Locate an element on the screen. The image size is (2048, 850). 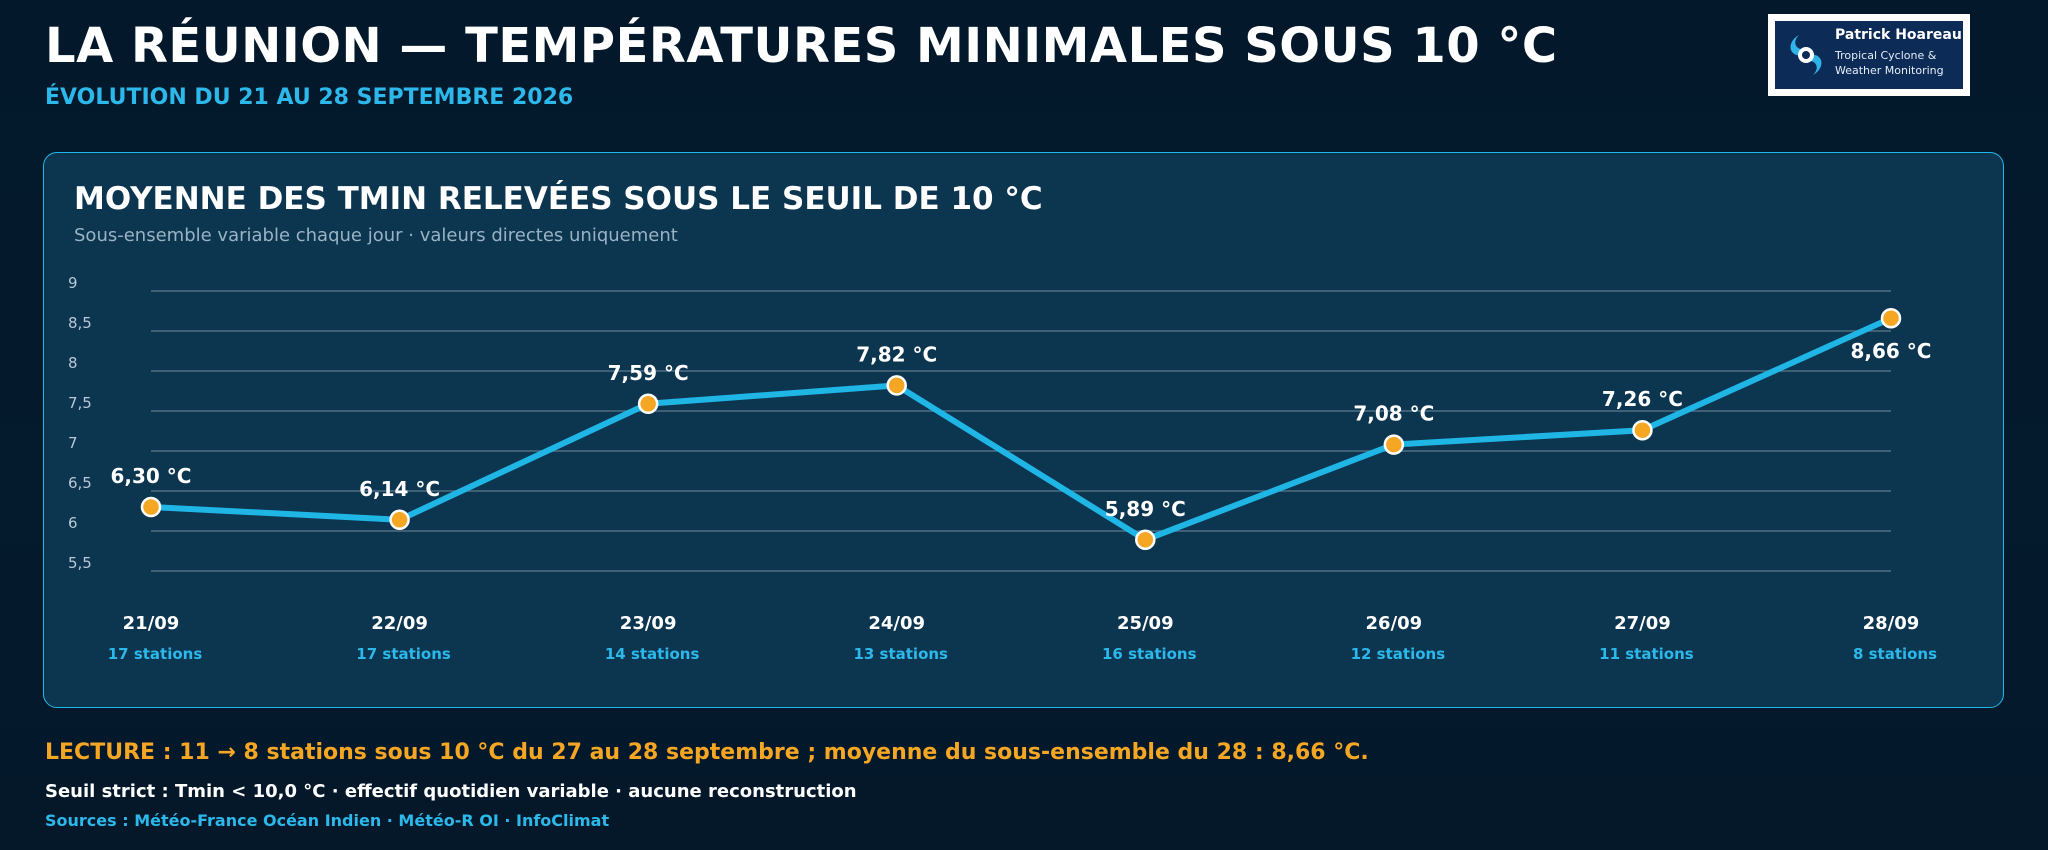
data-label: 8,66 °C is located at coordinates (1891, 351).